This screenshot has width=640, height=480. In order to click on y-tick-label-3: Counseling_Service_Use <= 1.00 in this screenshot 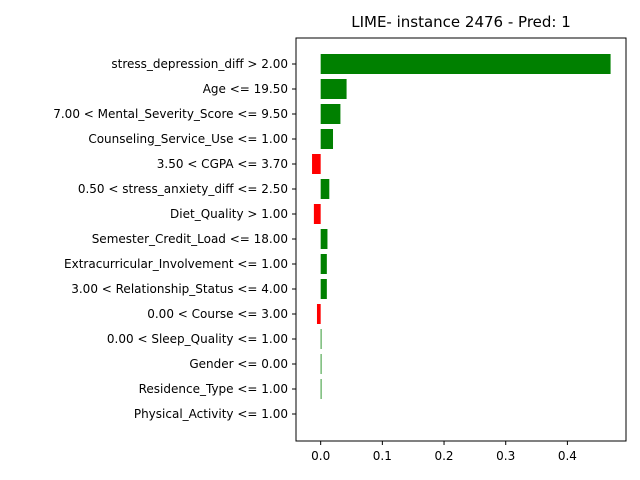, I will do `click(188, 139)`.